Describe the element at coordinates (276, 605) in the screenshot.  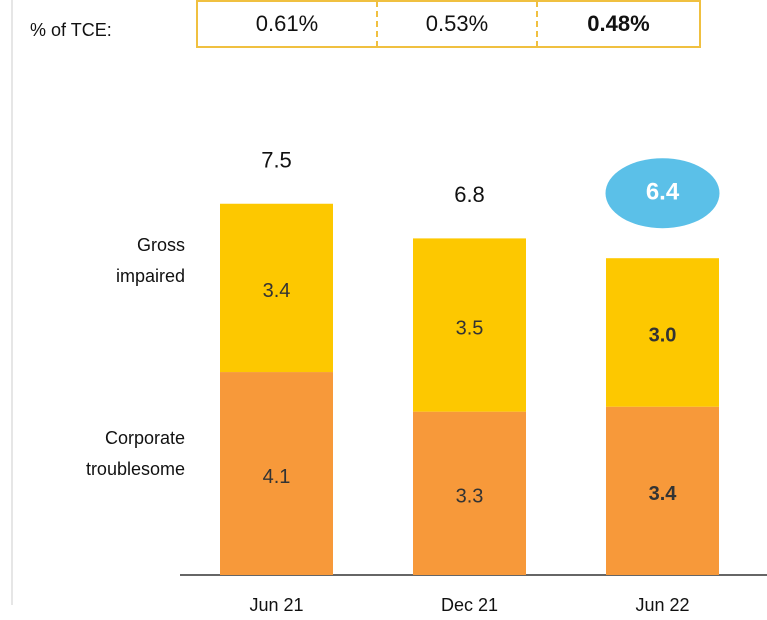
I see `x-tick-label: Jun 21` at that location.